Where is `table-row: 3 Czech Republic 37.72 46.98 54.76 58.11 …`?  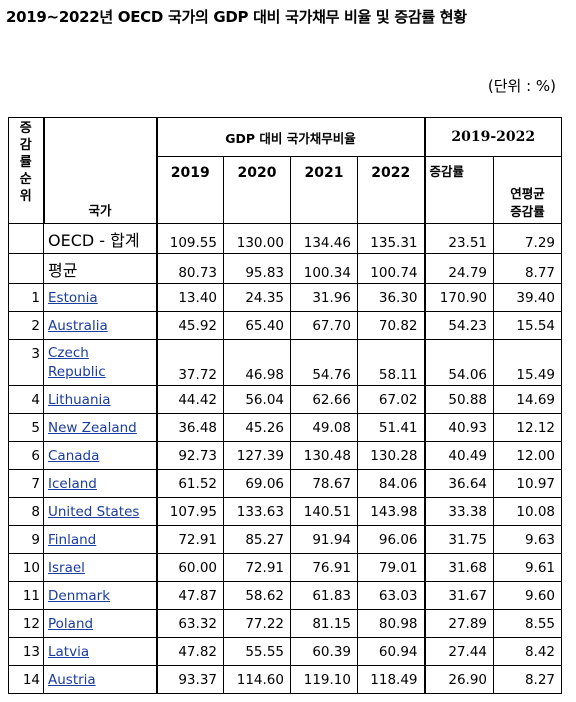 table-row: 3 Czech Republic 37.72 46.98 54.76 58.11 … is located at coordinates (285, 362).